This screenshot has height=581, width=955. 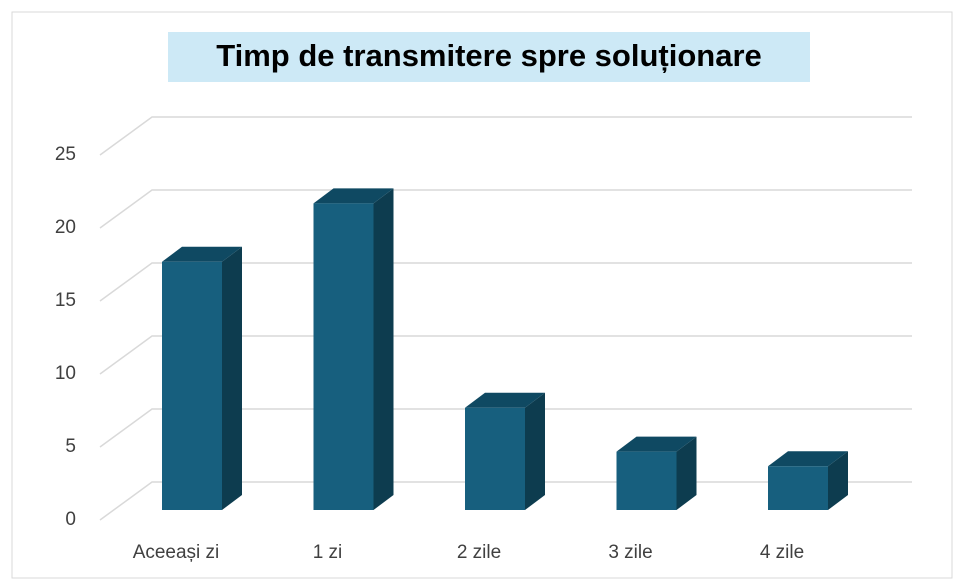 What do you see at coordinates (65, 227) in the screenshot?
I see `y-tick-label: 20` at bounding box center [65, 227].